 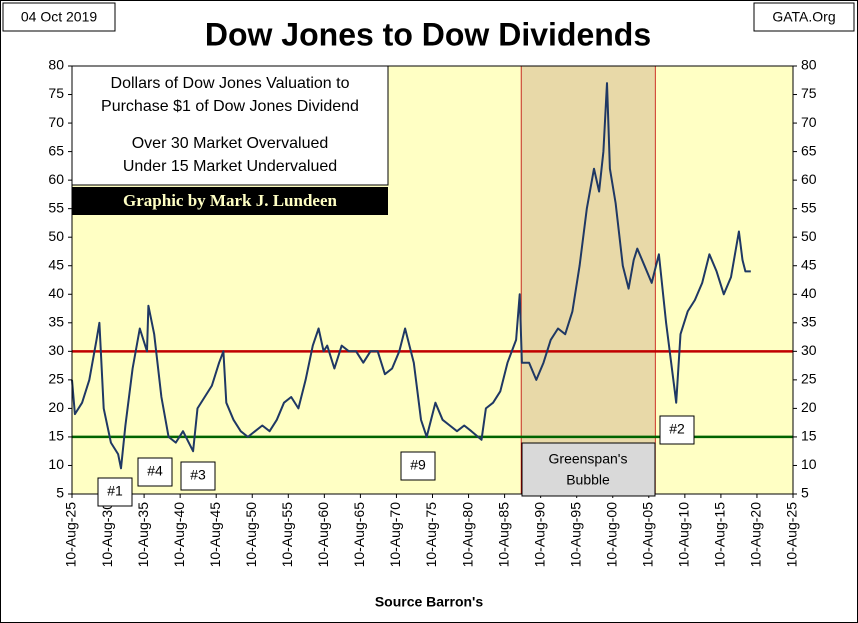 What do you see at coordinates (230, 125) in the screenshot?
I see `info-box` at bounding box center [230, 125].